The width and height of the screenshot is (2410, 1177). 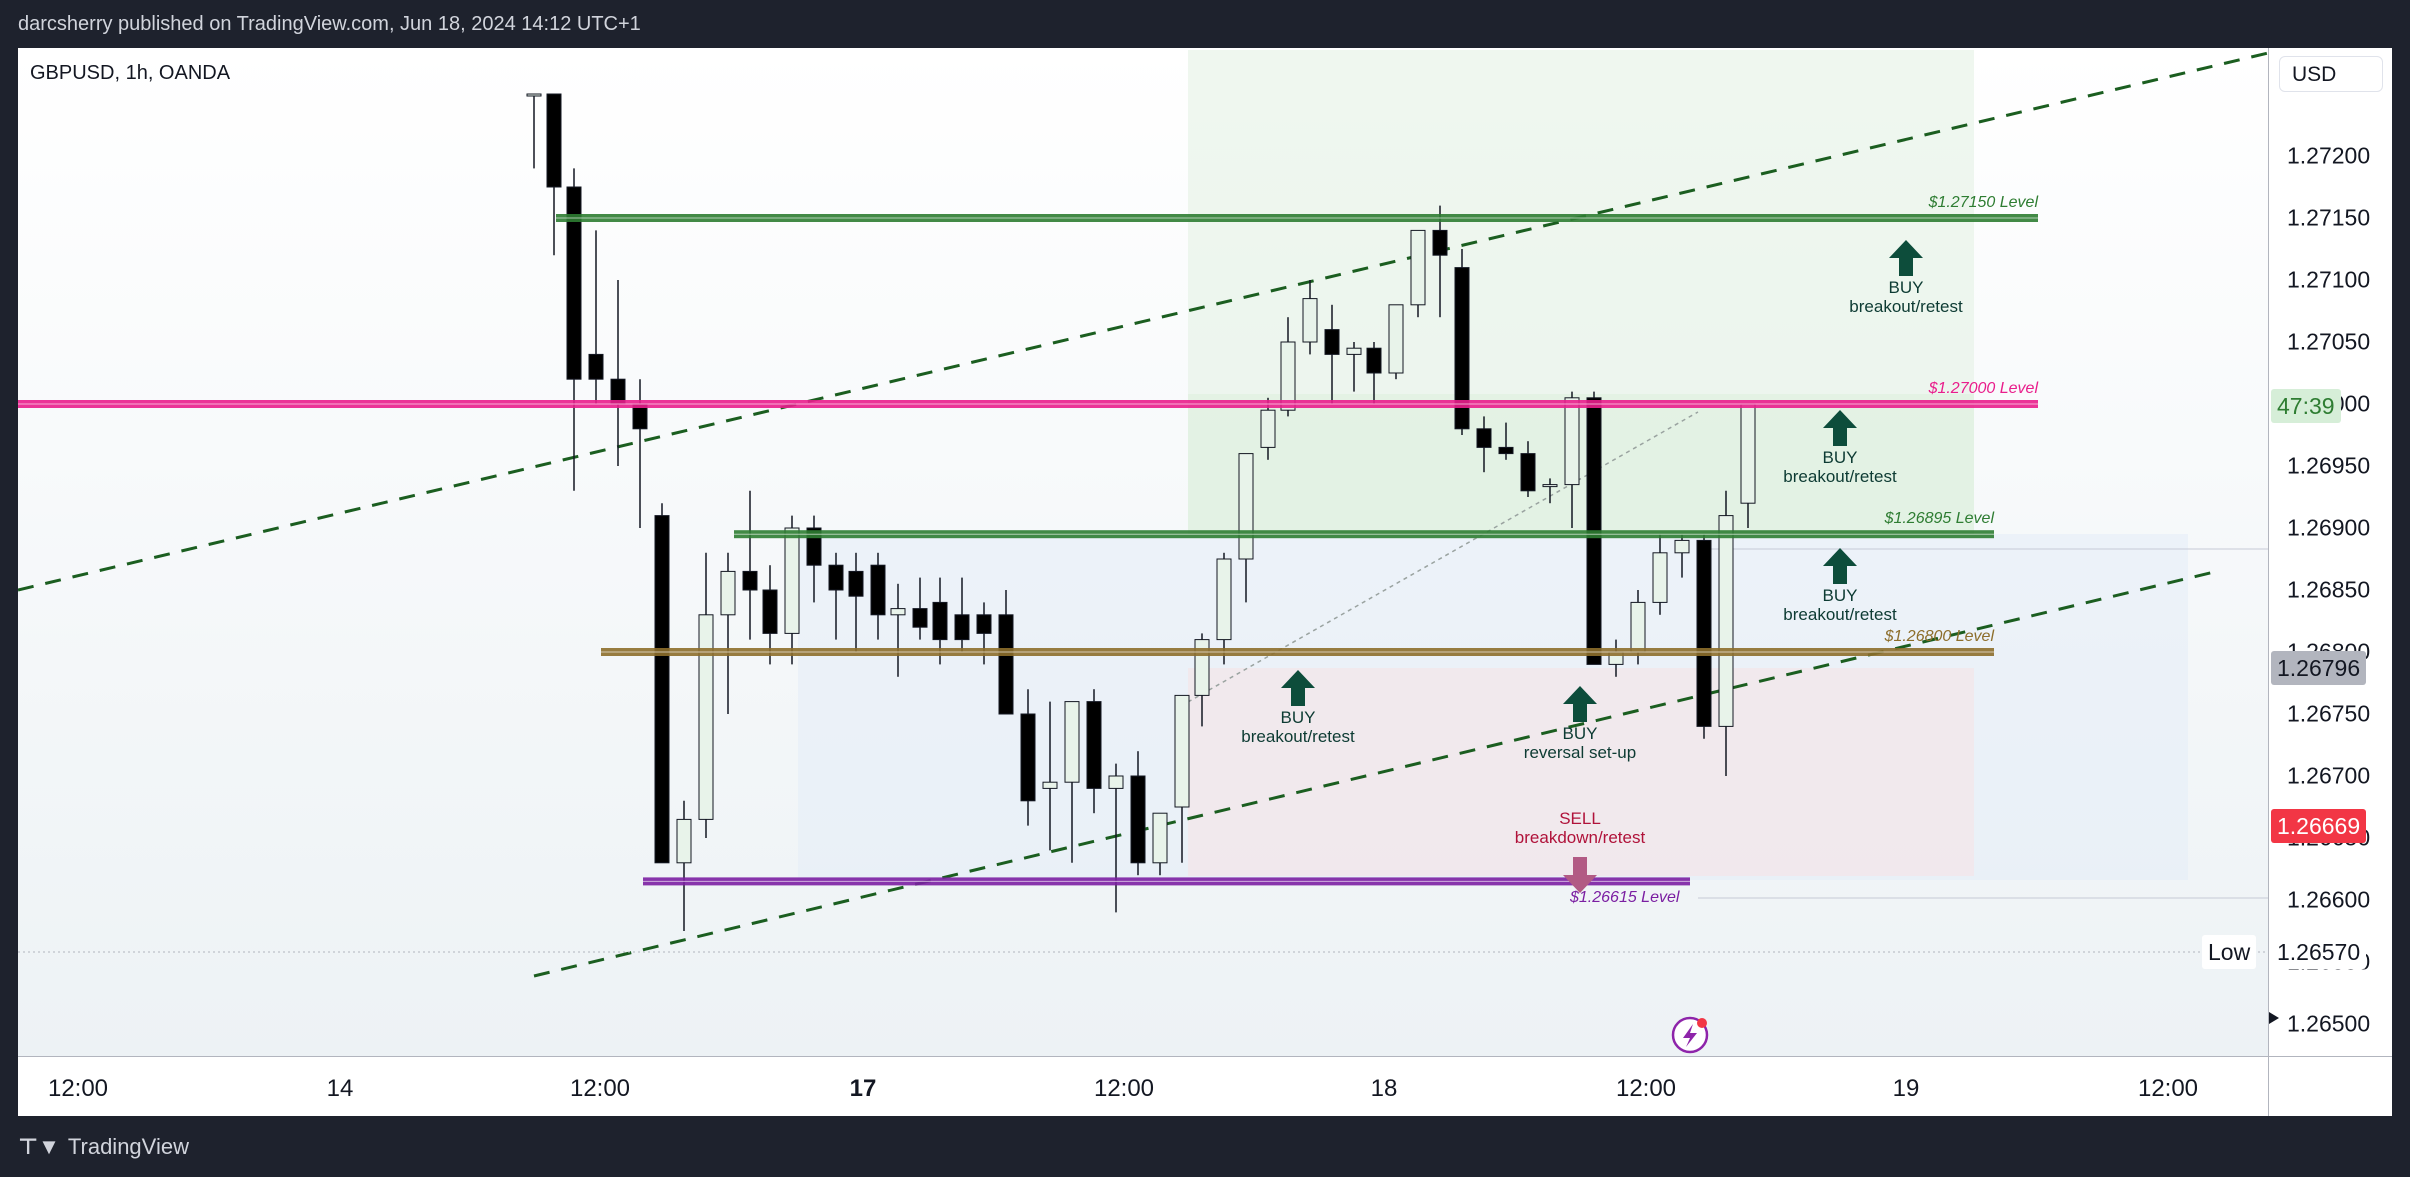 What do you see at coordinates (1384, 1088) in the screenshot?
I see `time-tick-label: 18` at bounding box center [1384, 1088].